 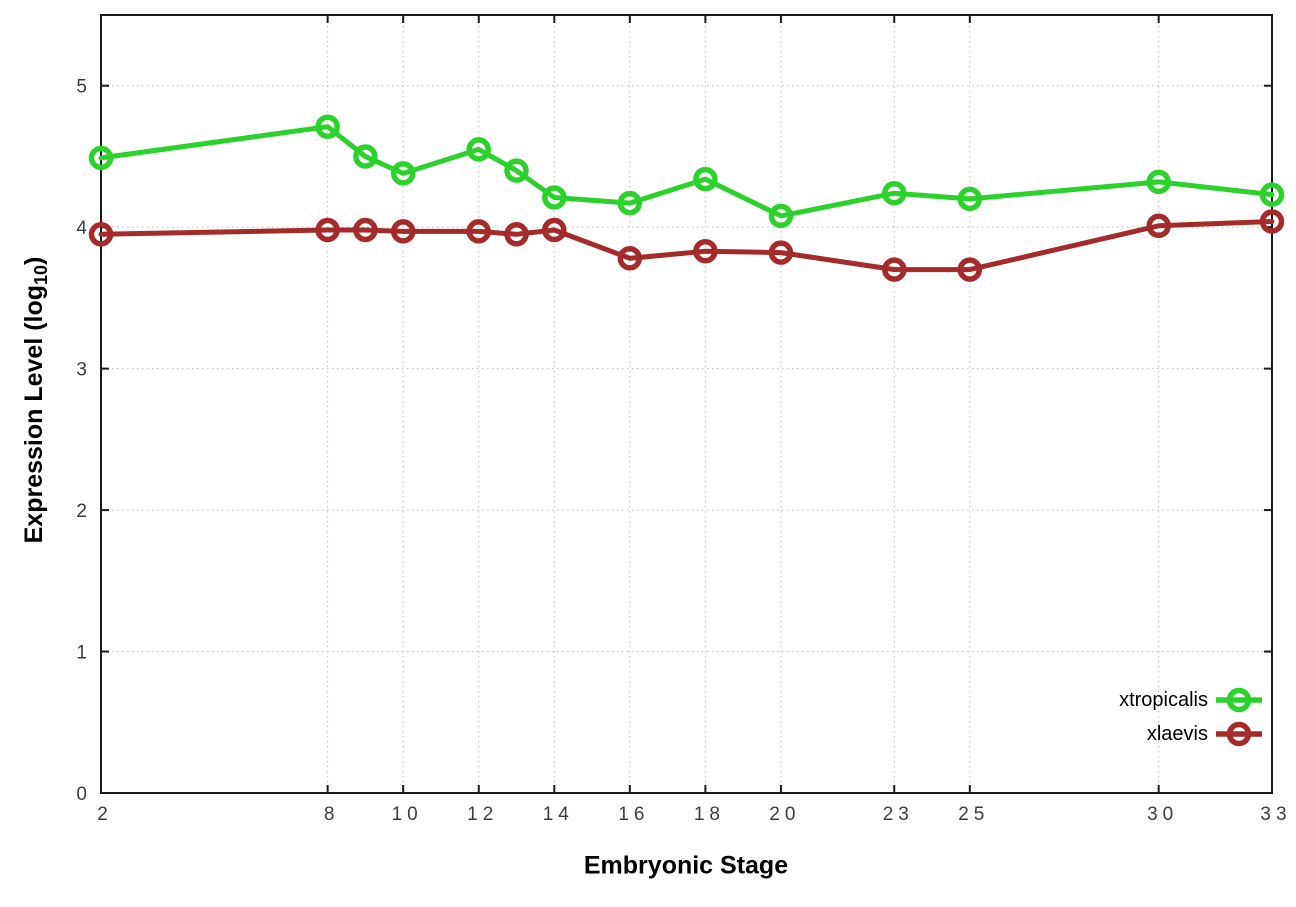 I want to click on legend-item-xlaevis: xlaevis, so click(x=1191, y=733).